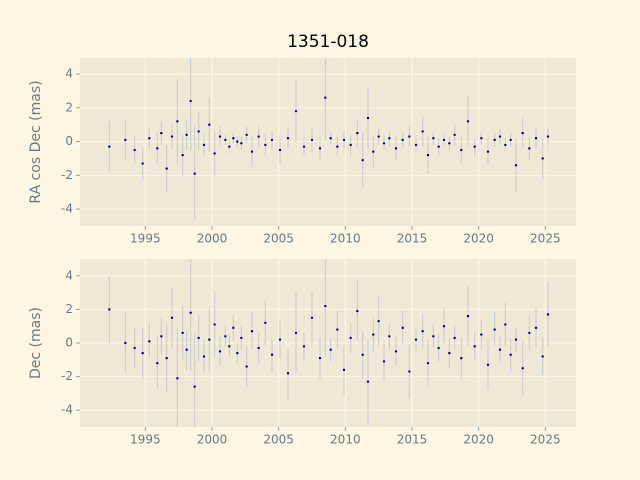 Image resolution: width=640 pixels, height=480 pixels. Describe the element at coordinates (478, 239) in the screenshot. I see `x-tick-label: 2020` at that location.